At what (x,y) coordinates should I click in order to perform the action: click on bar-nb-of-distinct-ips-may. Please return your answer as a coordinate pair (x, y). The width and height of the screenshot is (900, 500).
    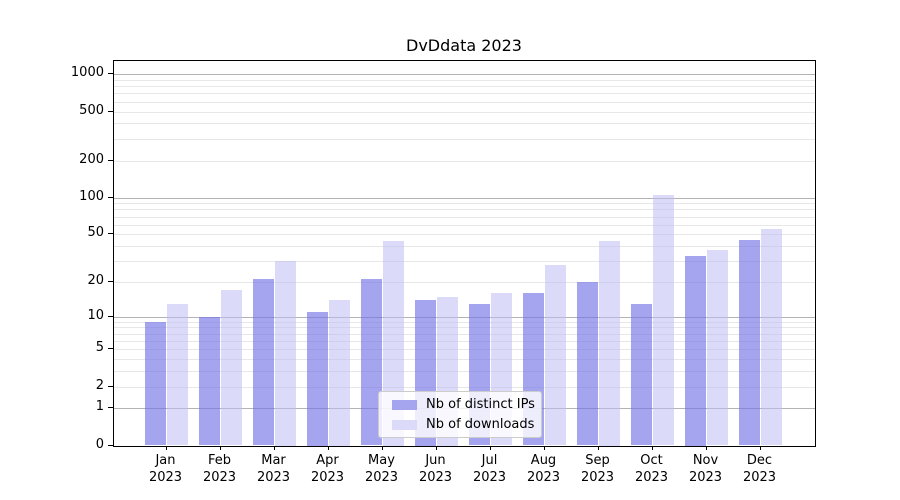
    Looking at the image, I should click on (371, 362).